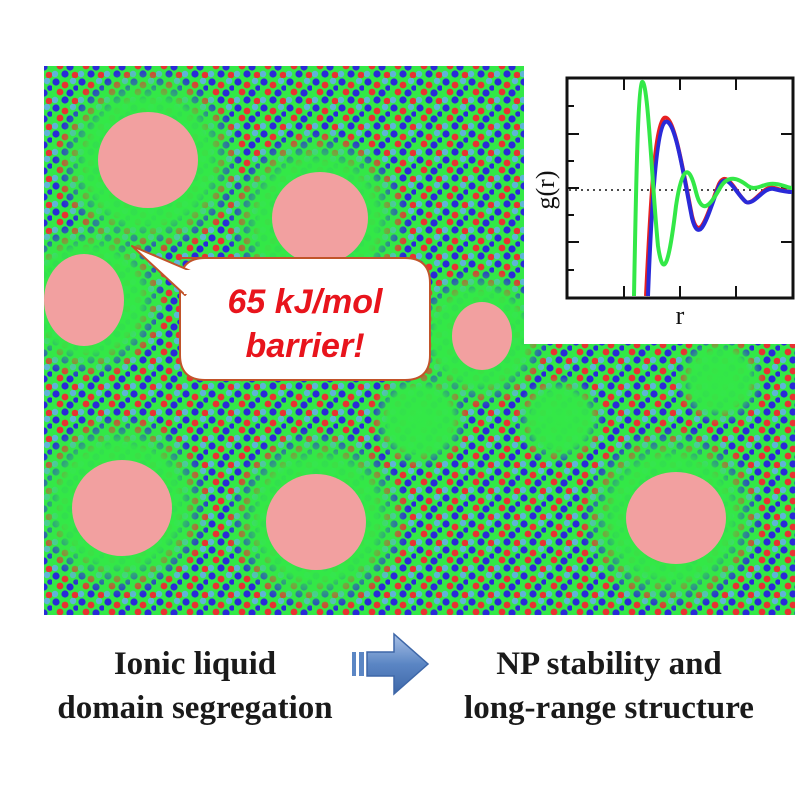 This screenshot has height=800, width=800. I want to click on inset-ylabel: g(r), so click(545, 190).